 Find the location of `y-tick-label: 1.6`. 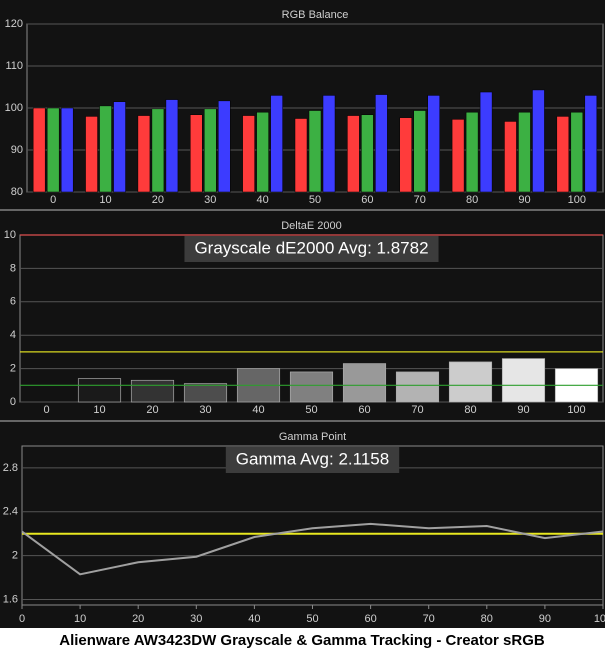

y-tick-label: 1.6 is located at coordinates (10, 599).